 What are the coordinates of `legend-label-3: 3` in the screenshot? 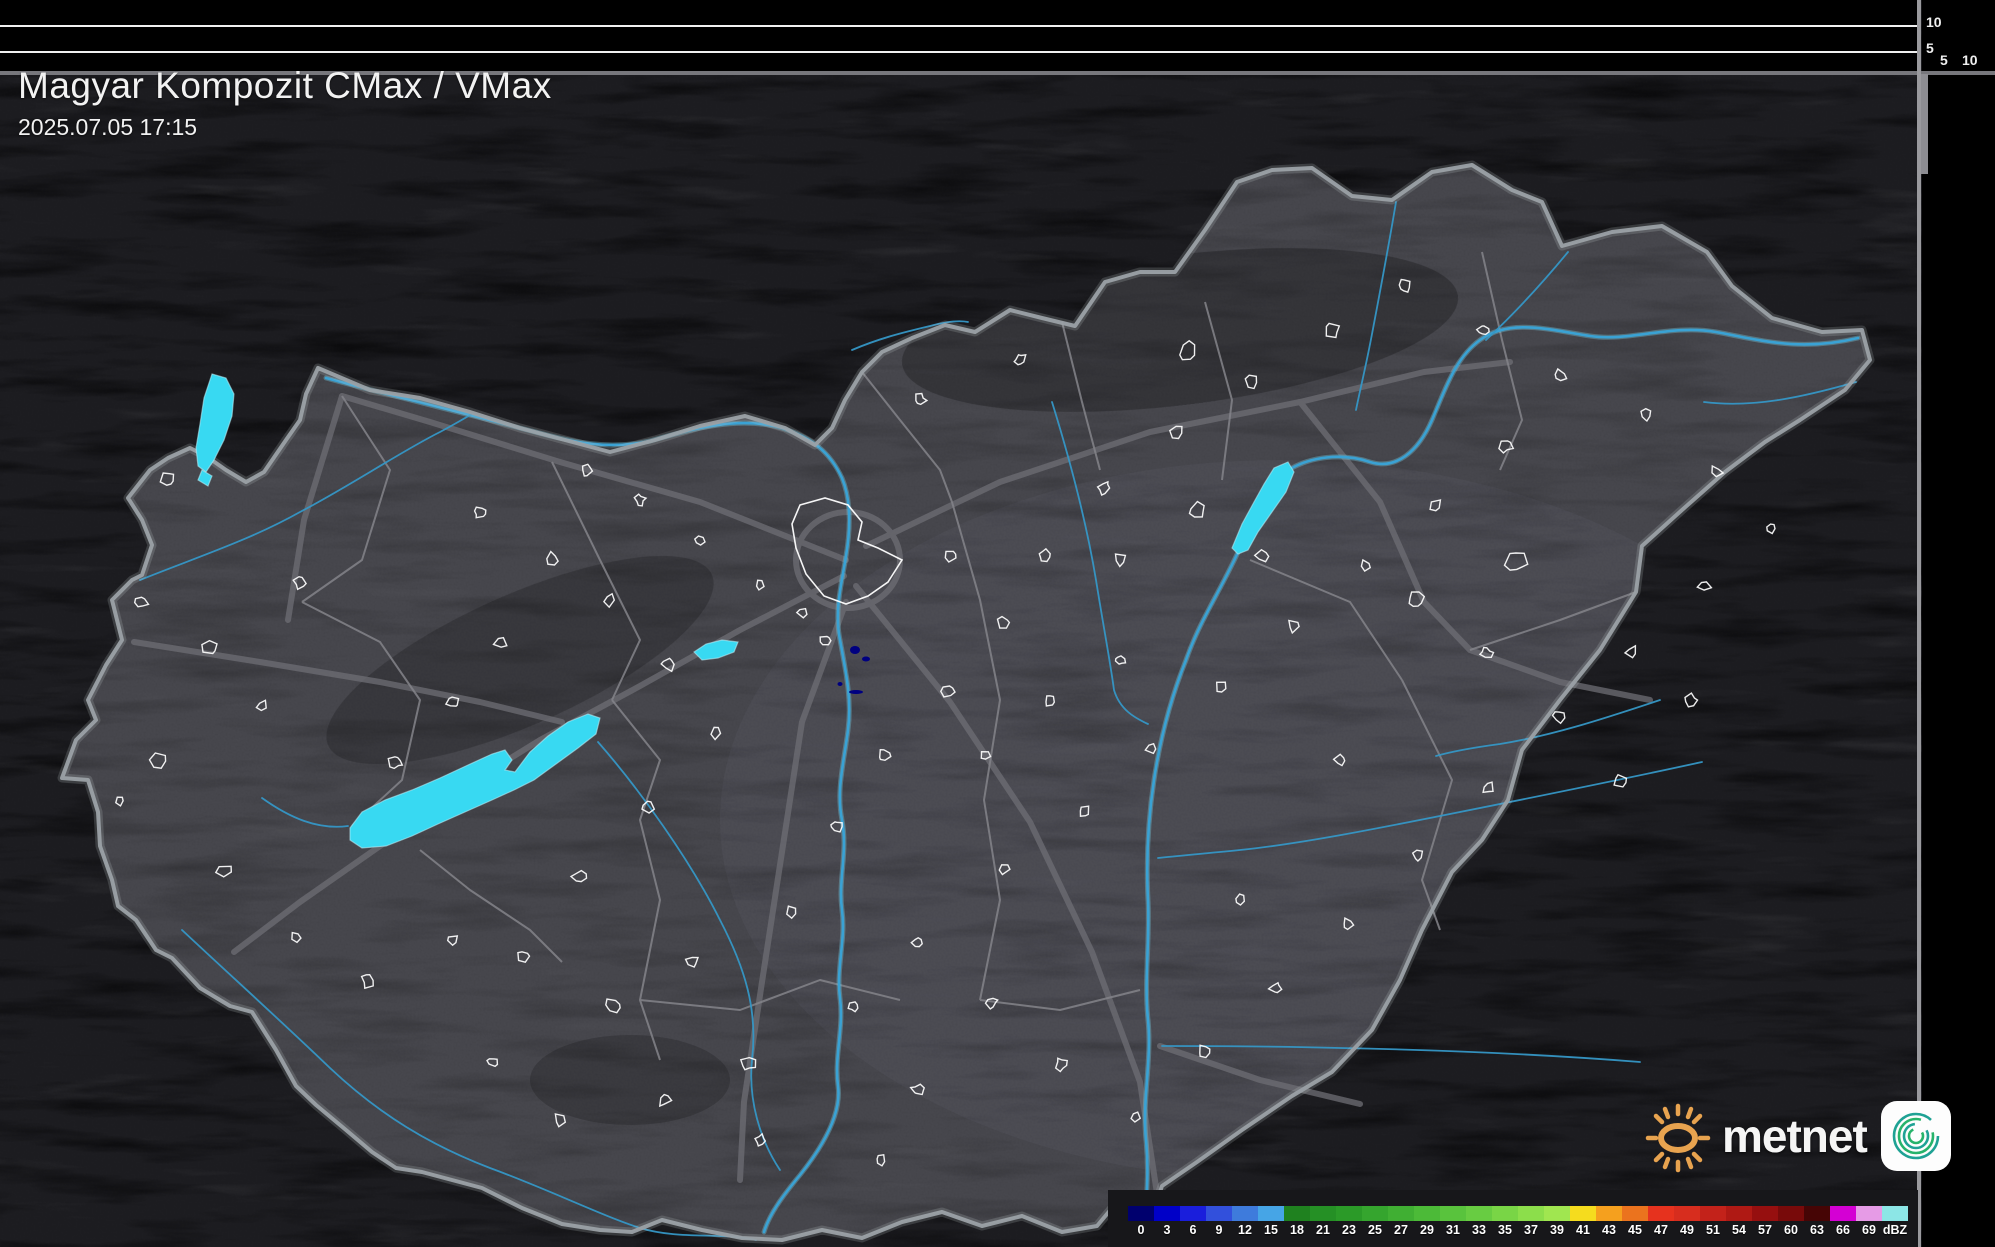 It's located at (1167, 1230).